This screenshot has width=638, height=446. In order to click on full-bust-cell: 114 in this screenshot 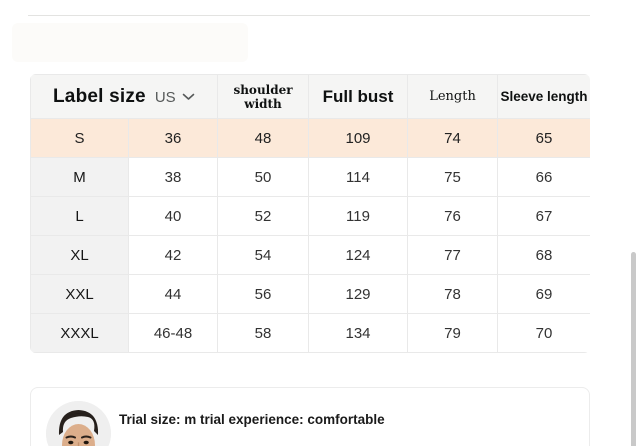, I will do `click(358, 177)`.